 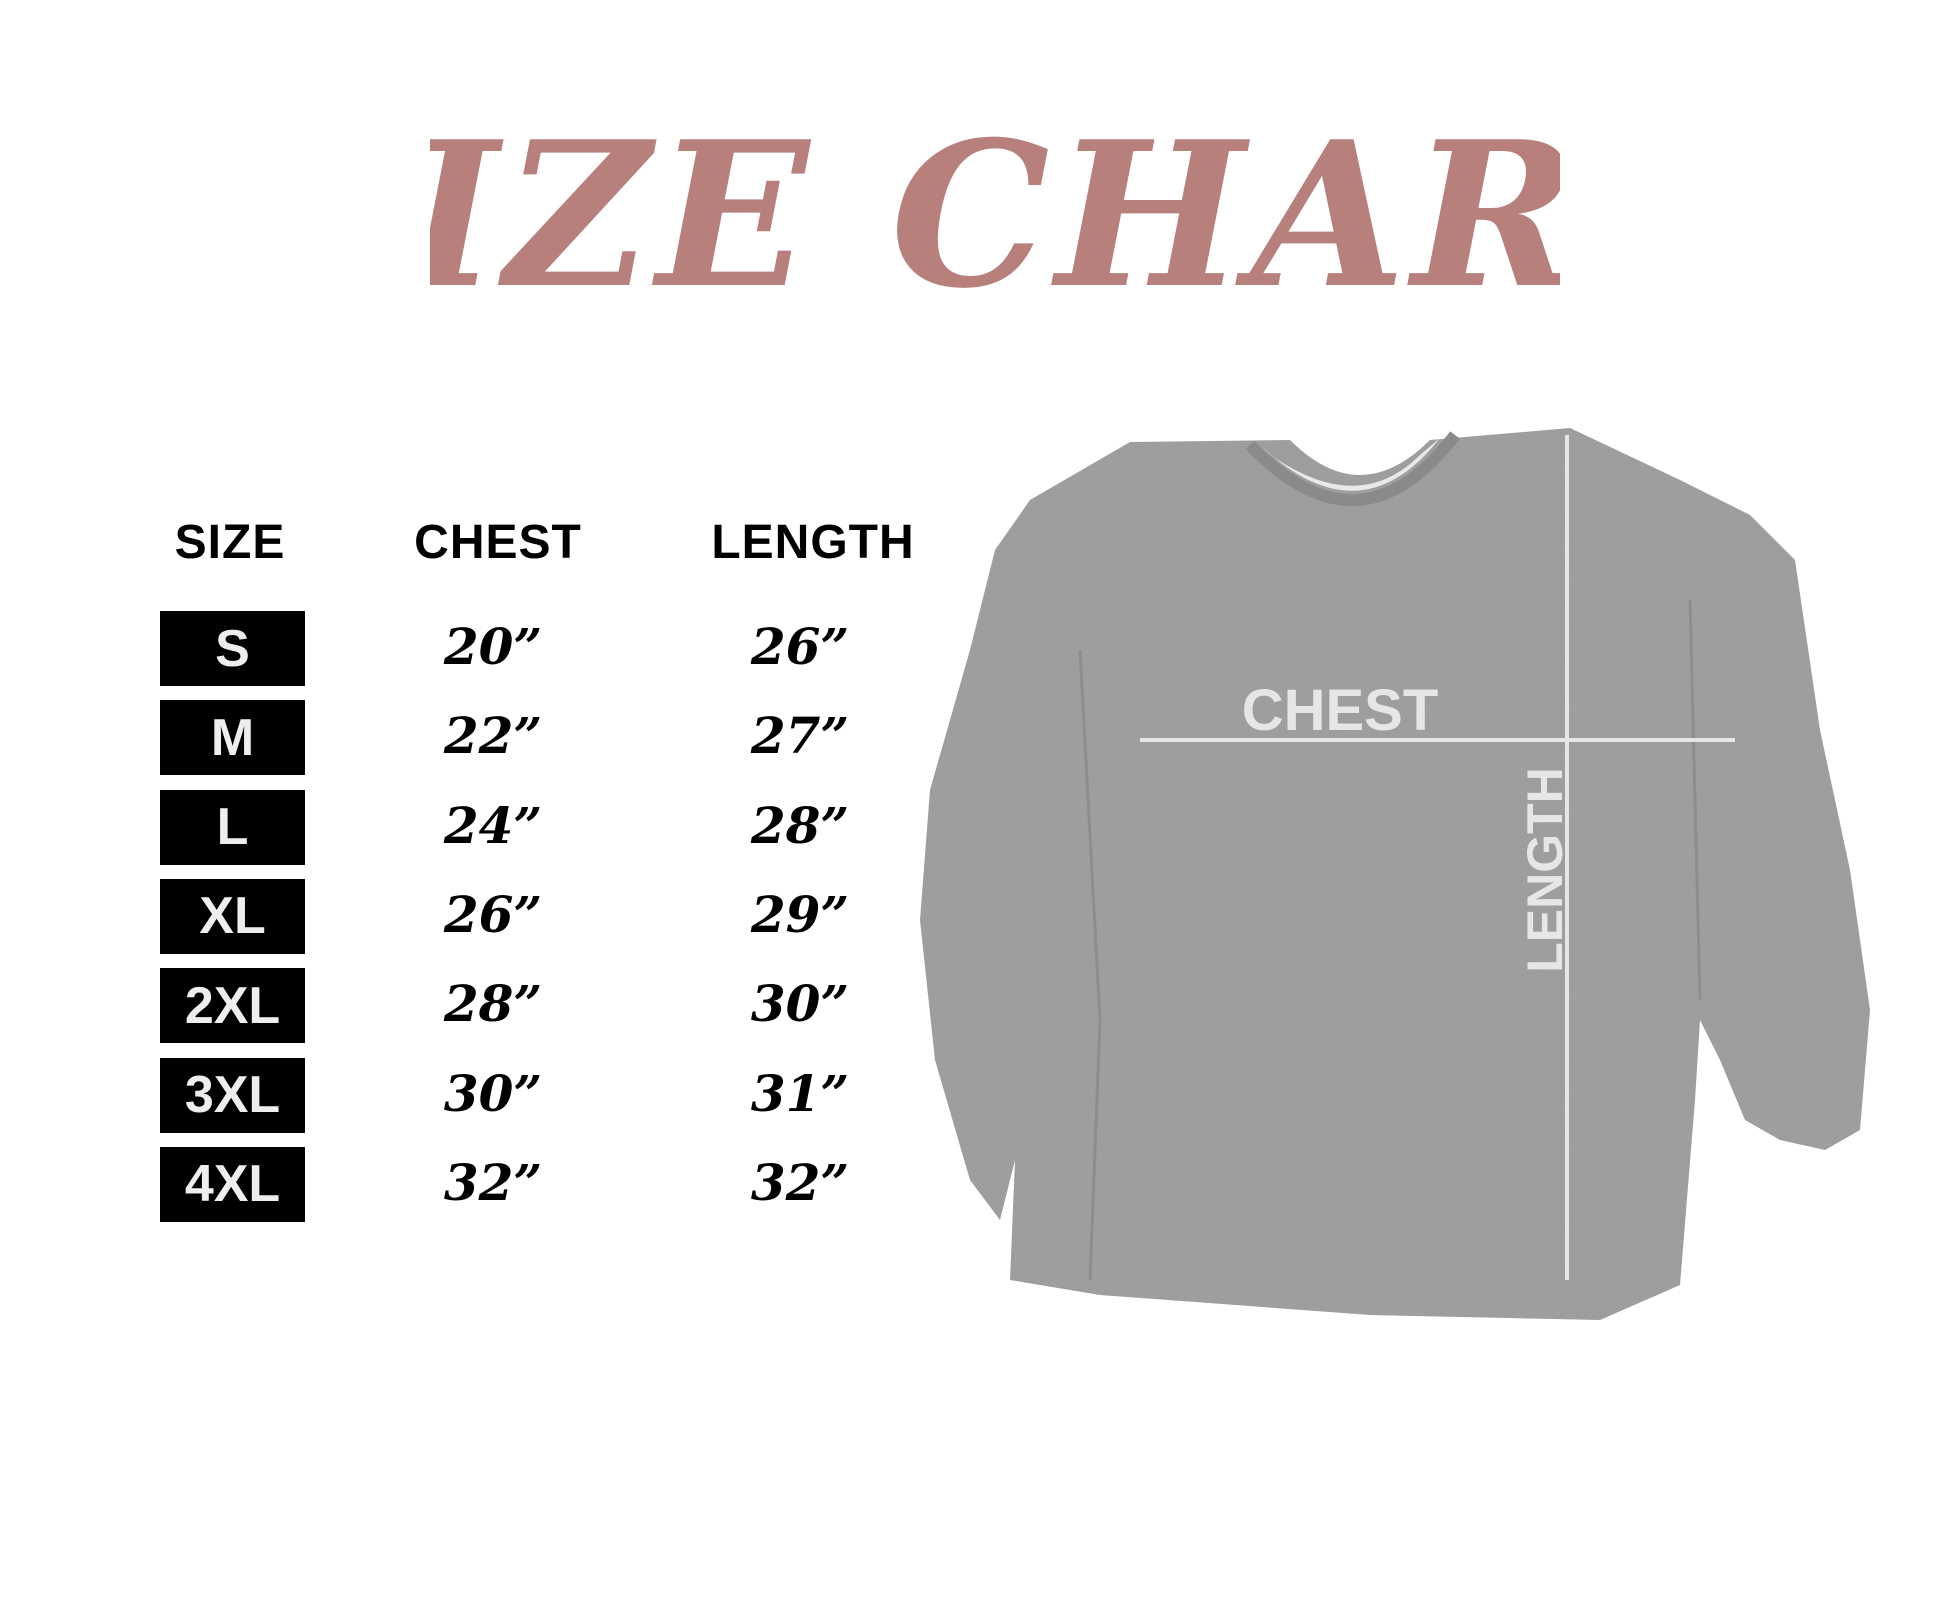 I want to click on size-label-s: S, so click(x=232, y=648).